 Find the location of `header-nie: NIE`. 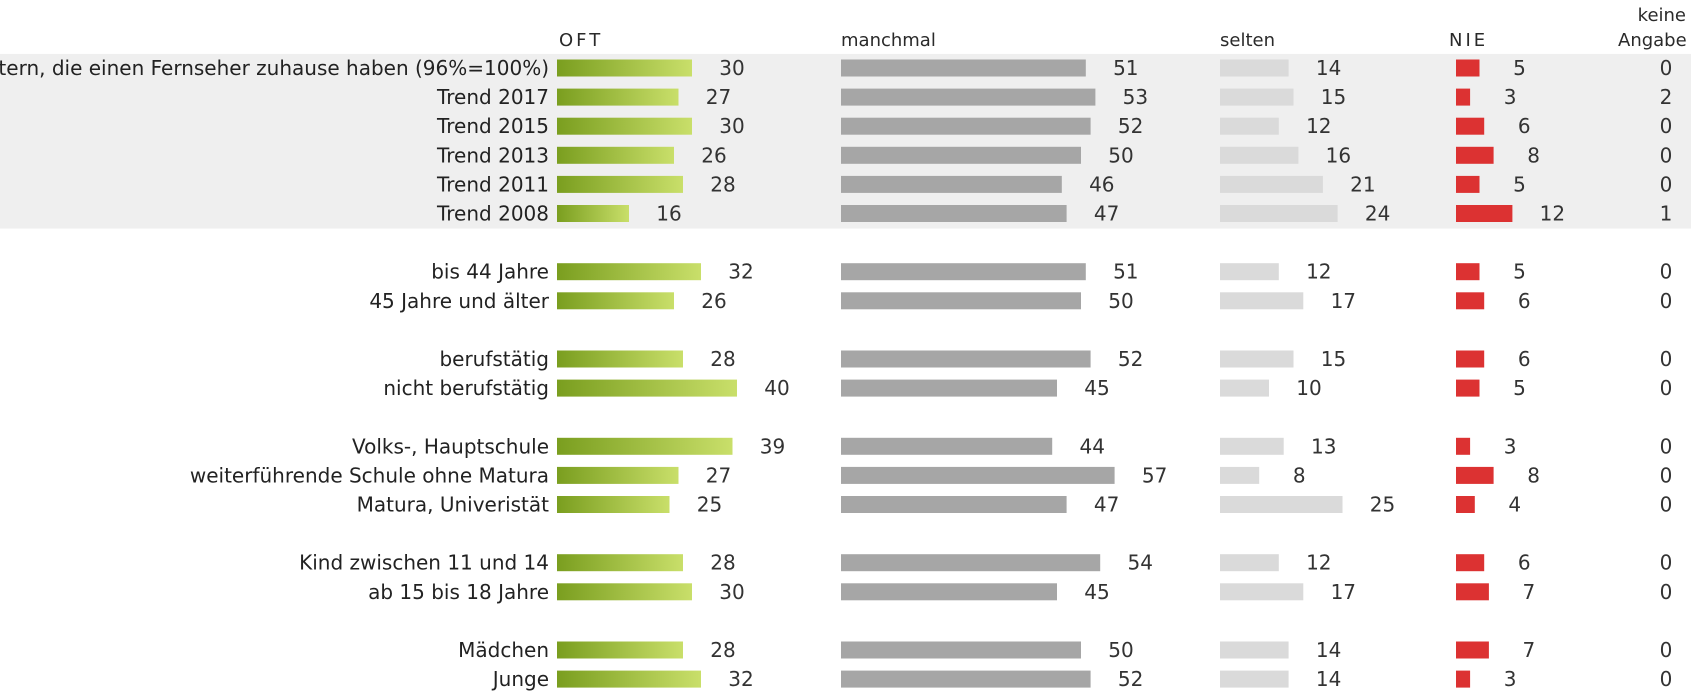

header-nie: NIE is located at coordinates (1469, 40).